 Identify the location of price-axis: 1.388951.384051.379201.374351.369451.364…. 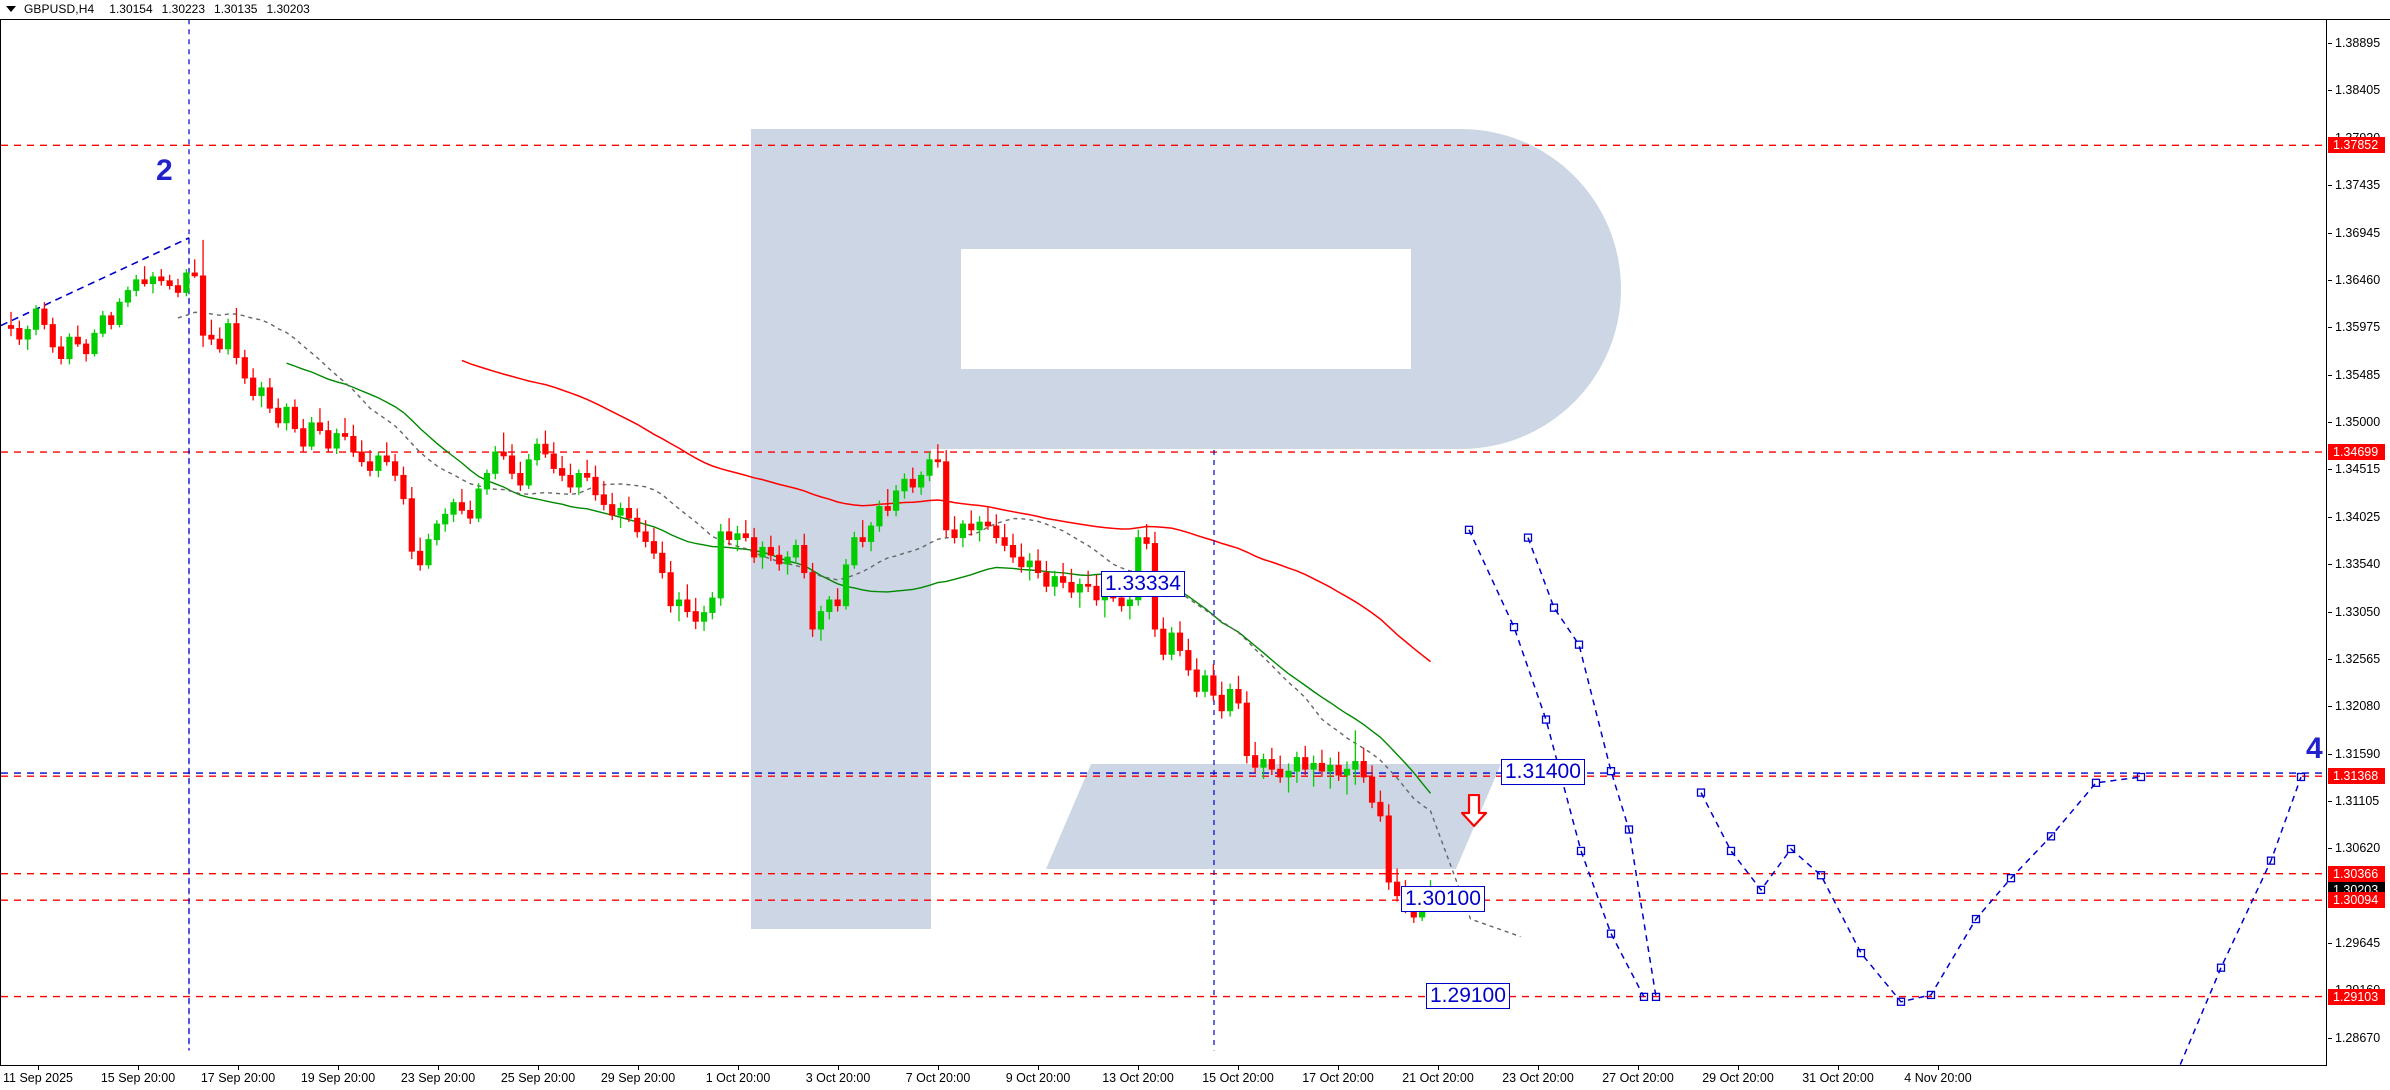
(2348, 545).